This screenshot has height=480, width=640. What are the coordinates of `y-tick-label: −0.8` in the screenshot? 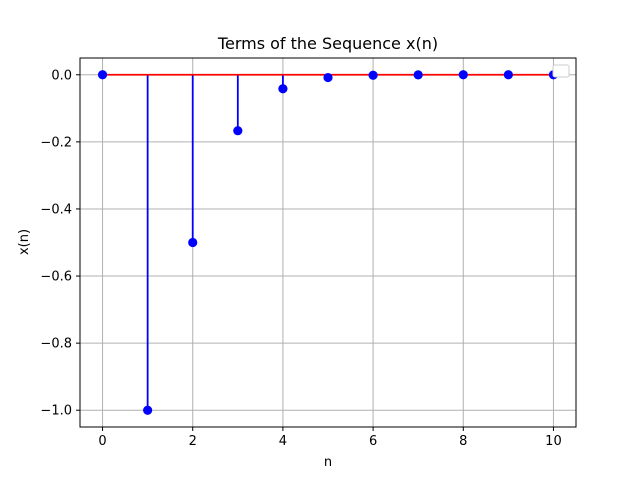 It's located at (56, 344).